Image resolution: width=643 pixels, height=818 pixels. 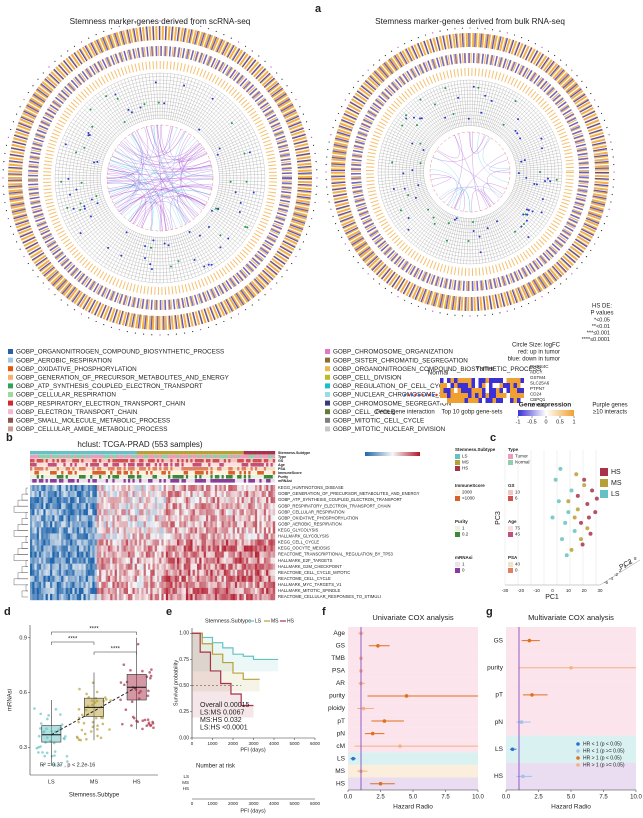 What do you see at coordinates (222, 712) in the screenshot?
I see `stat-label: LS:MS 0.0067` at bounding box center [222, 712].